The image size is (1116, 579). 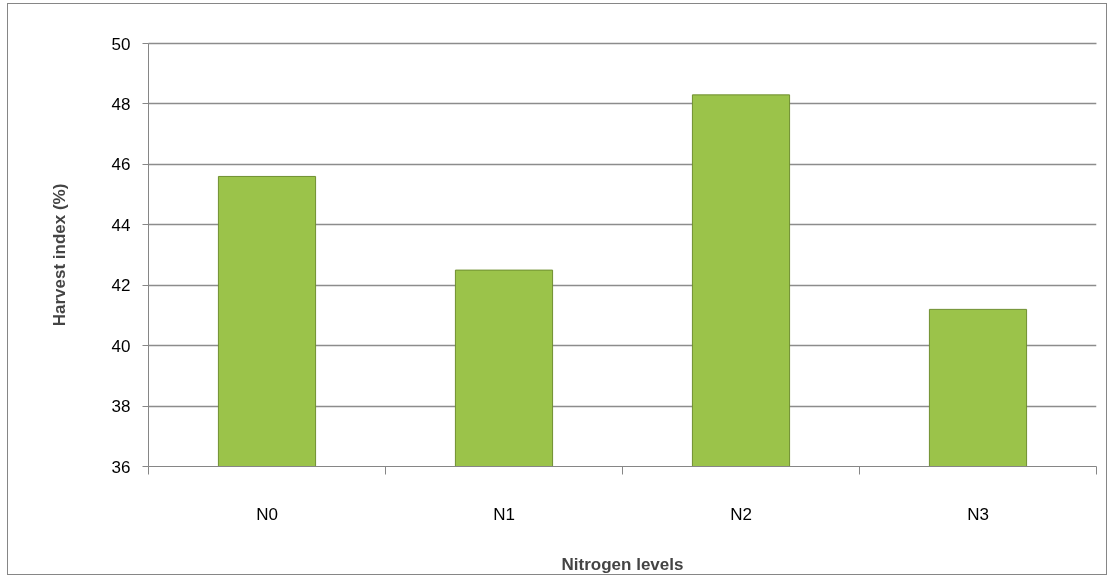 What do you see at coordinates (121, 225) in the screenshot?
I see `y-tick-label: 44` at bounding box center [121, 225].